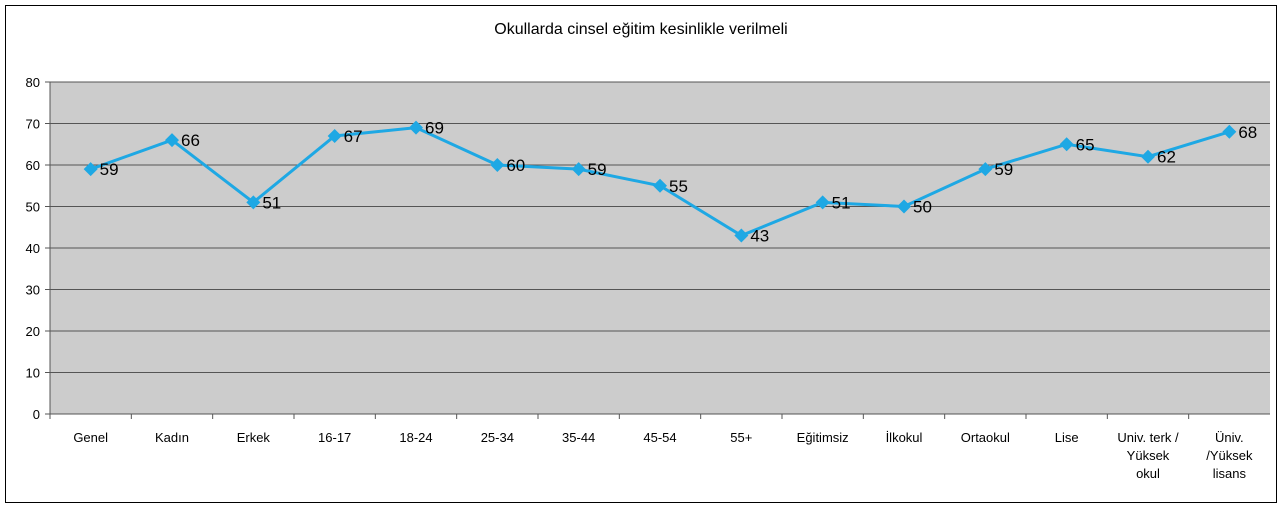 Image resolution: width=1283 pixels, height=508 pixels. Describe the element at coordinates (415, 437) in the screenshot. I see `x-tick-label: 18-24` at that location.